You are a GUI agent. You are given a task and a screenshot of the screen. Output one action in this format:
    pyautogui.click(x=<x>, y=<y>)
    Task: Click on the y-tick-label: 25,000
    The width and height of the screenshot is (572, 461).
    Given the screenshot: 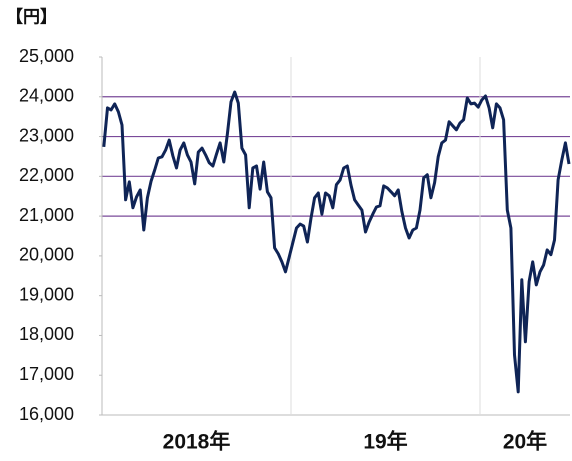 What is the action you would take?
    pyautogui.click(x=46, y=56)
    